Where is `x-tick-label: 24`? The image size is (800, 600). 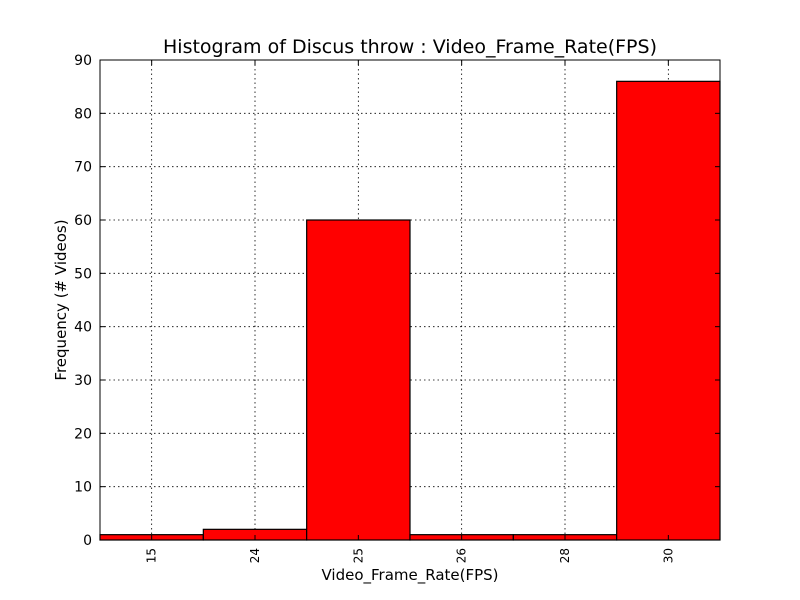
x-tick-label: 24 is located at coordinates (255, 555).